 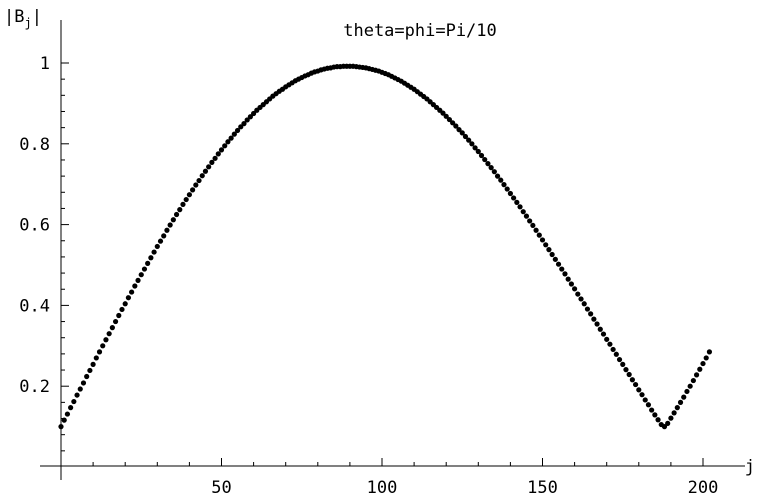 What do you see at coordinates (382, 488) in the screenshot?
I see `x-tick-label: 100` at bounding box center [382, 488].